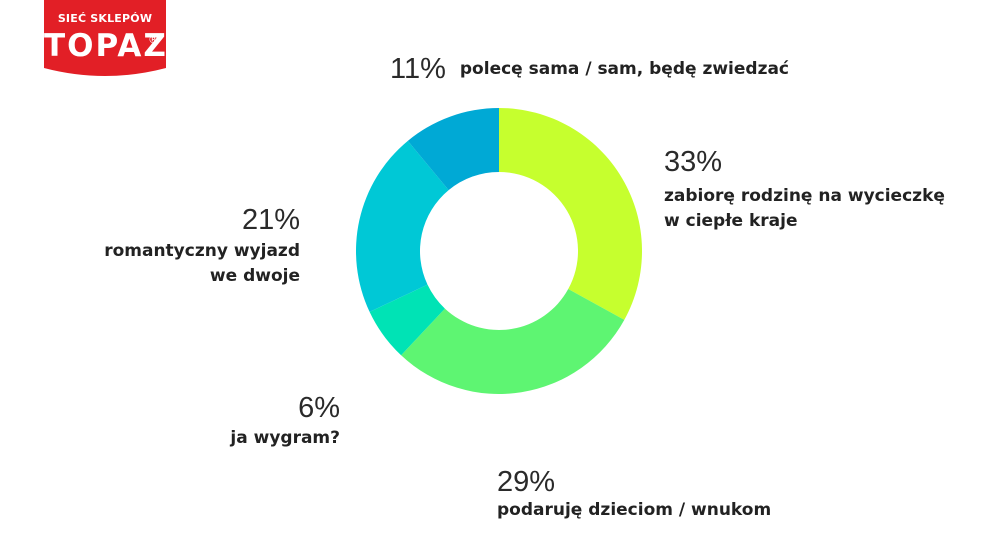 The image size is (1000, 556). What do you see at coordinates (418, 69) in the screenshot?
I see `pct-label: 11%` at bounding box center [418, 69].